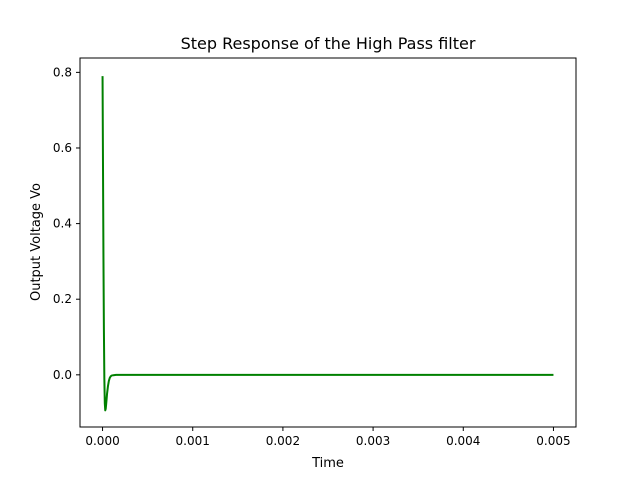 The image size is (640, 480). Describe the element at coordinates (463, 441) in the screenshot. I see `x-tick-label: 0.004` at that location.